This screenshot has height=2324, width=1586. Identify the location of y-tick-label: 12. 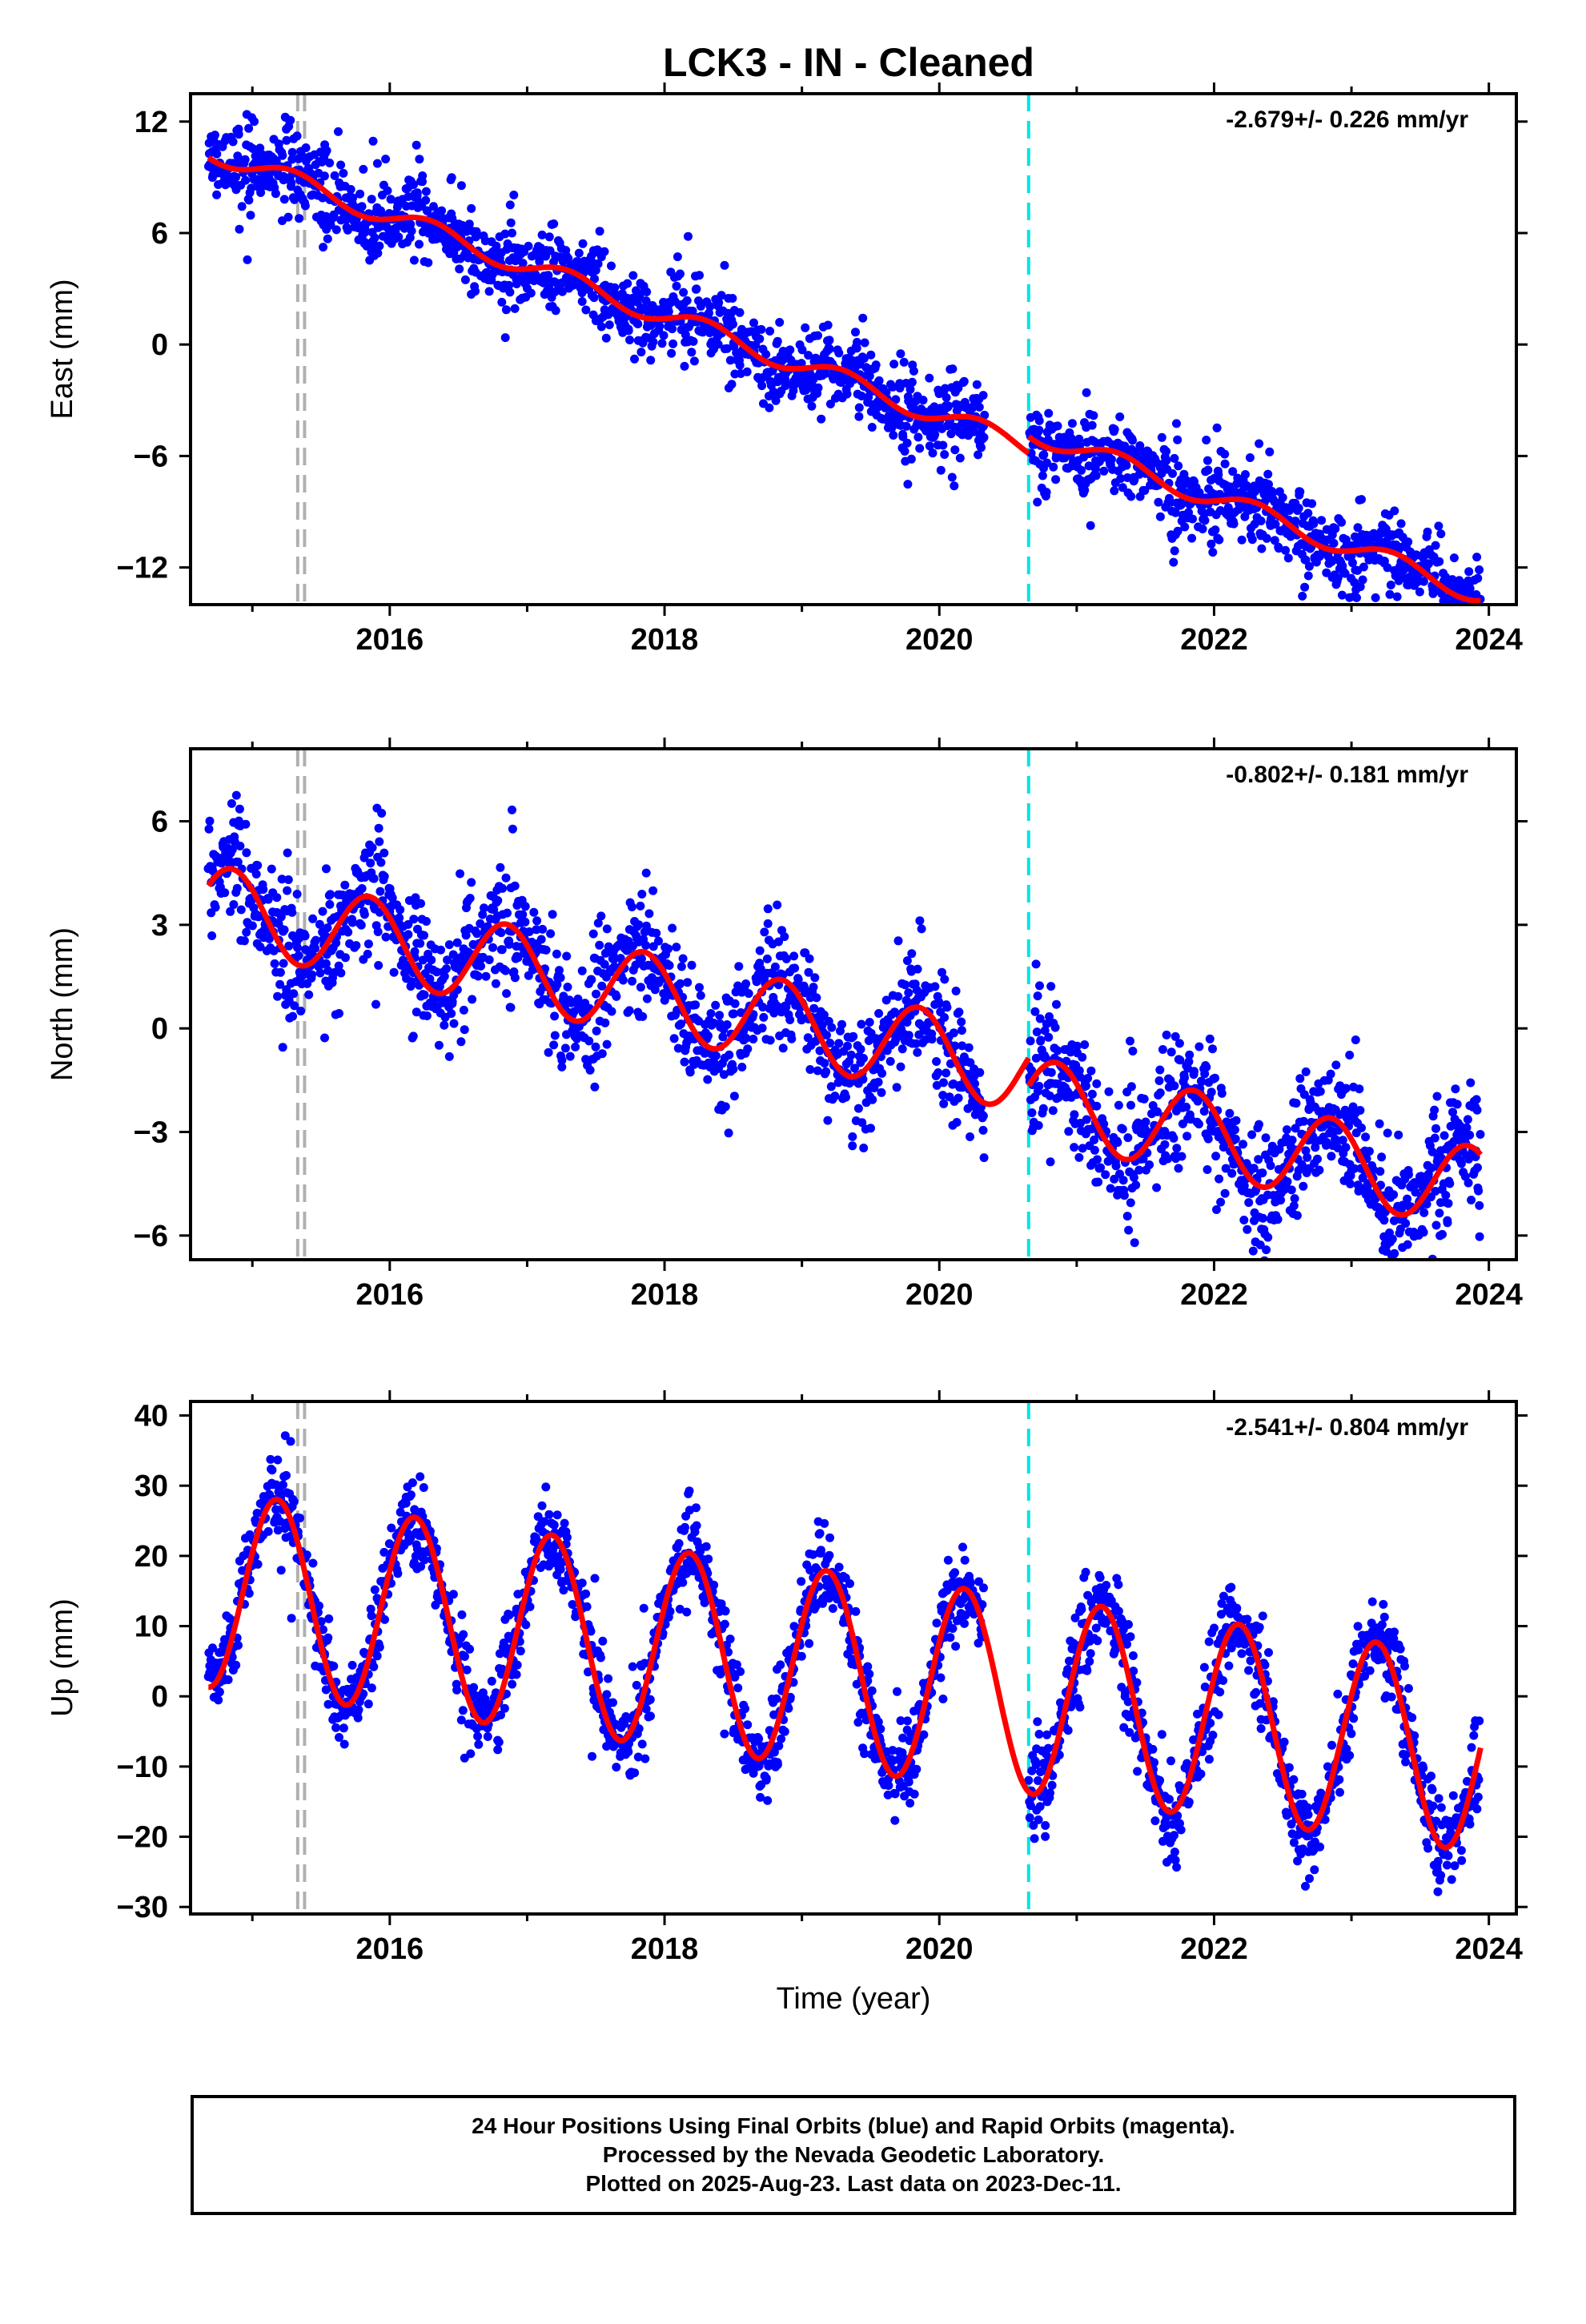
(151, 123).